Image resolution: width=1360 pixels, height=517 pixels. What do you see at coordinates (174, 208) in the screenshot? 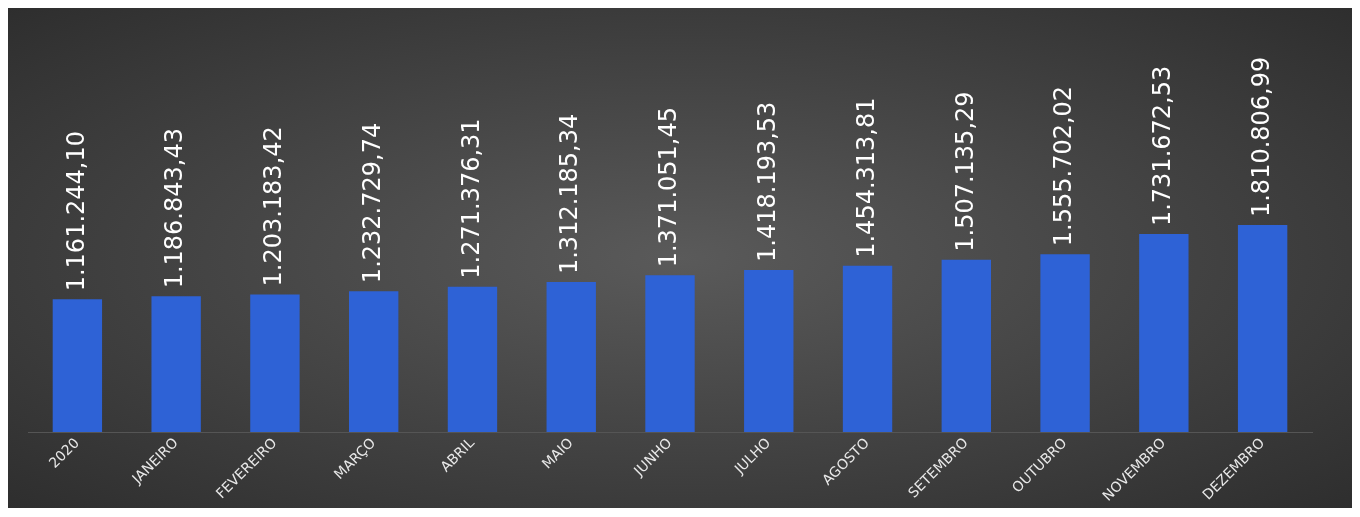
I see `data-label: 1.186.843,43` at bounding box center [174, 208].